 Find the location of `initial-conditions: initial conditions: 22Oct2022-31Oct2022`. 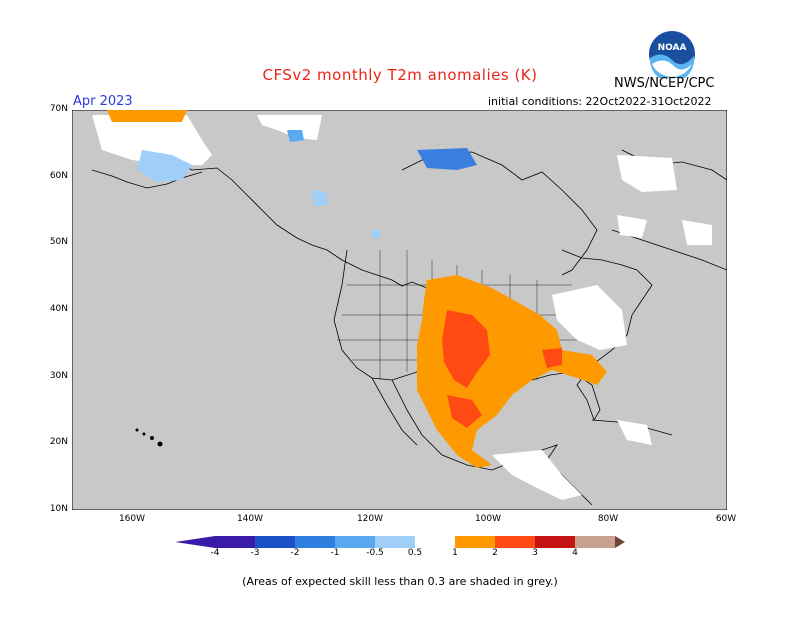

initial-conditions: initial conditions: 22Oct2022-31Oct2022 is located at coordinates (600, 101).